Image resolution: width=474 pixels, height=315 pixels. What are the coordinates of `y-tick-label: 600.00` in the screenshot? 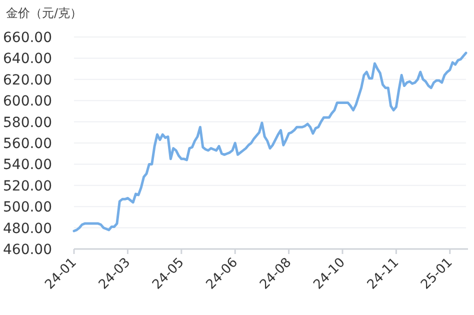 It's located at (27, 102).